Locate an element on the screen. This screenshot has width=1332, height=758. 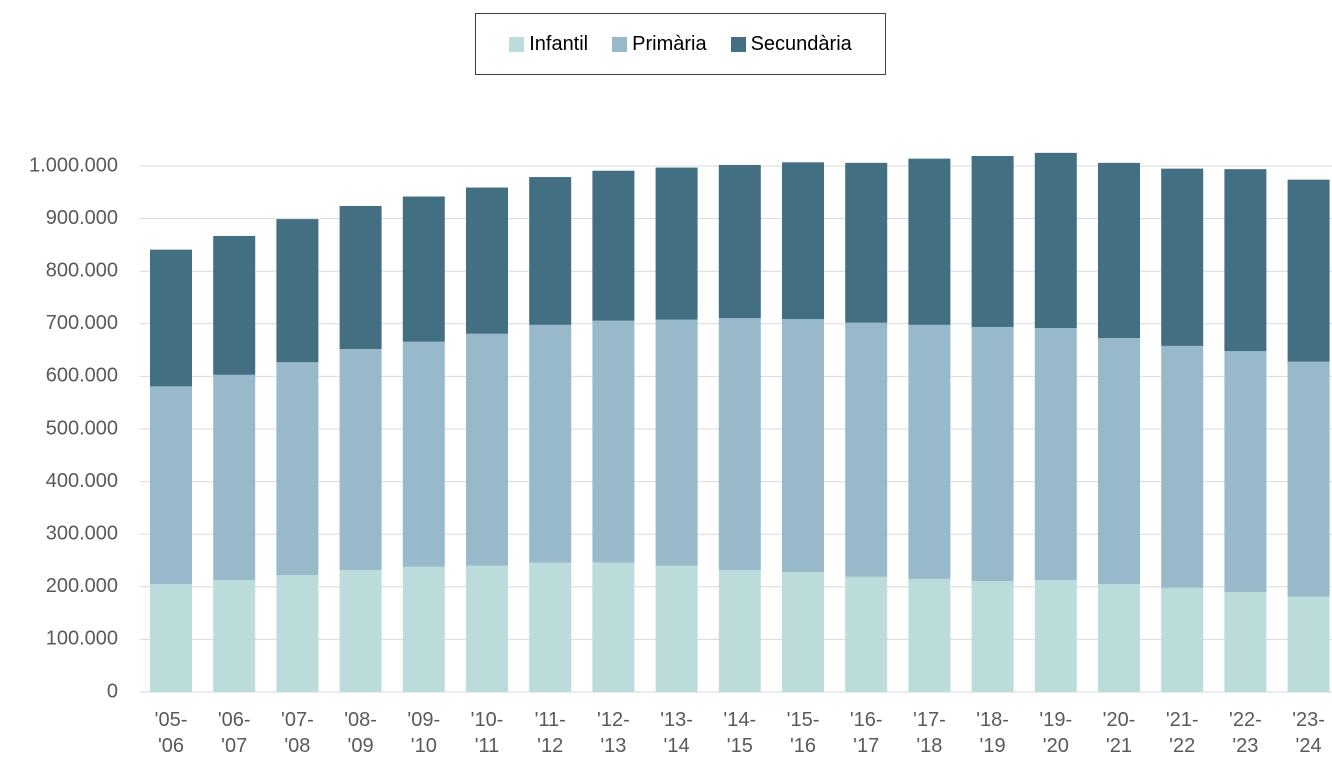
x-tick-label: '17- '18 is located at coordinates (929, 733).